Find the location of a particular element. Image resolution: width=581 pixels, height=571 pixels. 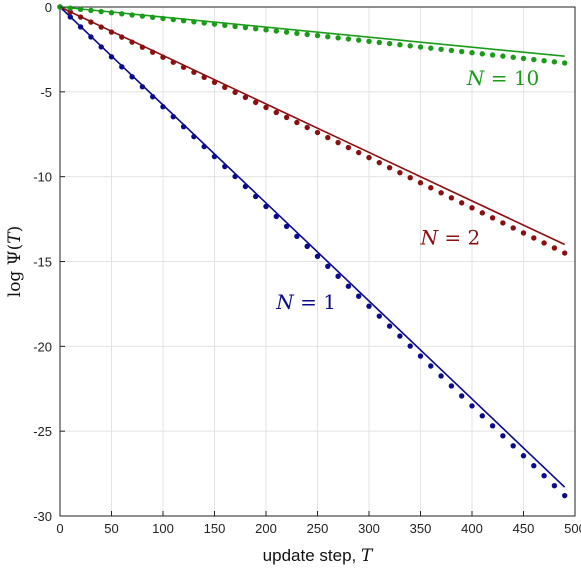

x-tick-label: 150 is located at coordinates (215, 528).